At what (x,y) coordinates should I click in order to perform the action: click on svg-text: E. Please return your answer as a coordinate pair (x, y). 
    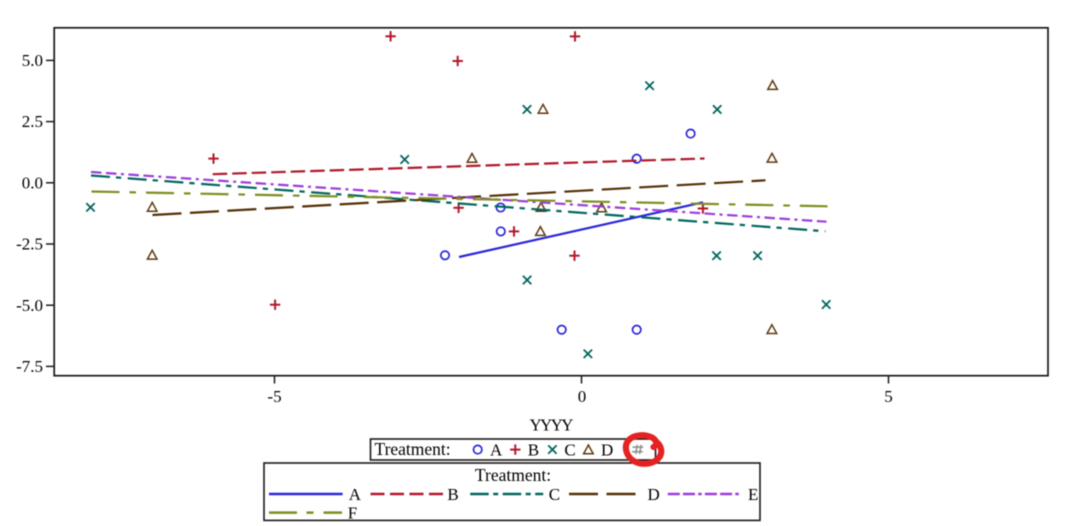
    Looking at the image, I should click on (753, 494).